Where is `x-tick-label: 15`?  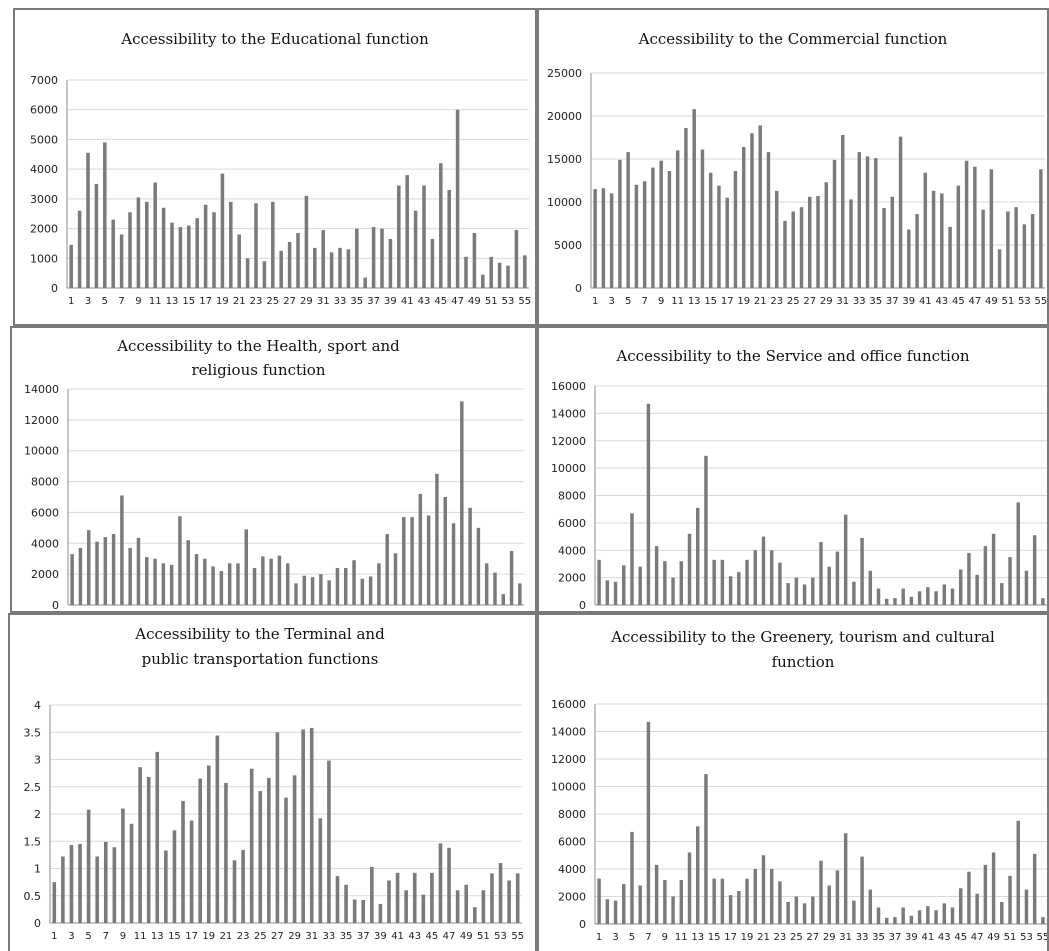
x-tick-label: 15 is located at coordinates (714, 937).